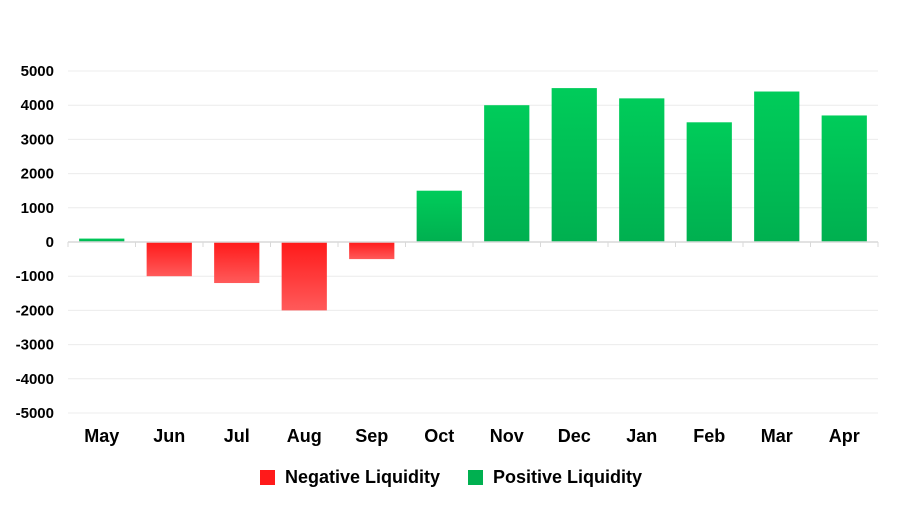 This screenshot has height=511, width=902. Describe the element at coordinates (777, 436) in the screenshot. I see `x-tick-label: Mar` at that location.